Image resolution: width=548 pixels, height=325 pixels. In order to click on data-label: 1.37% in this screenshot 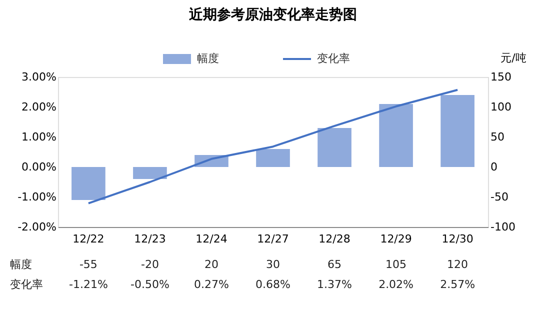, I will do `click(334, 284)`.